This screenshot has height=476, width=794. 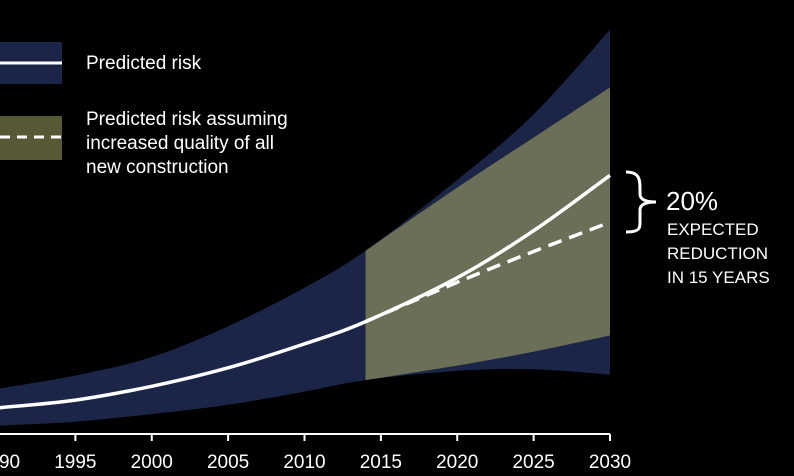 What do you see at coordinates (144, 63) in the screenshot?
I see `legend-label-predicted-risk: Predicted risk` at bounding box center [144, 63].